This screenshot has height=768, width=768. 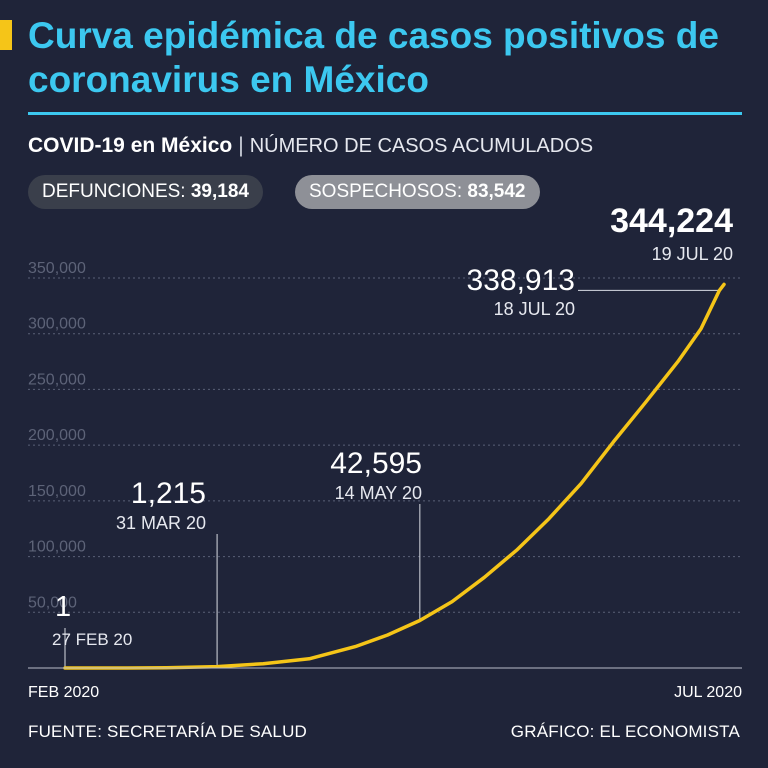 I want to click on y-tick-label: 150,000, so click(x=57, y=491).